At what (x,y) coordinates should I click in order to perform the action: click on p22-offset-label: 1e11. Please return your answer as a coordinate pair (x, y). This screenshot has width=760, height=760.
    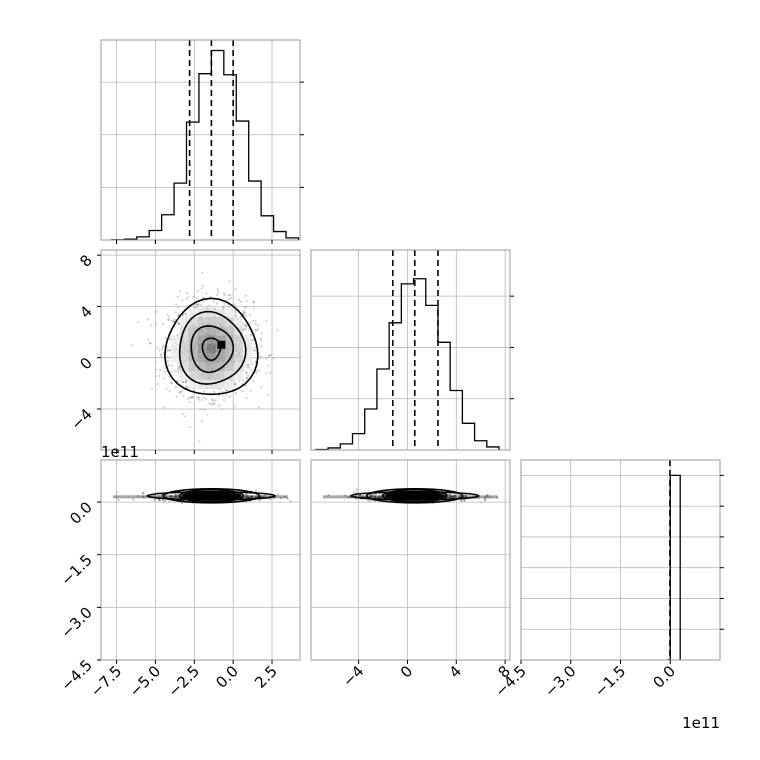
    Looking at the image, I should click on (701, 723).